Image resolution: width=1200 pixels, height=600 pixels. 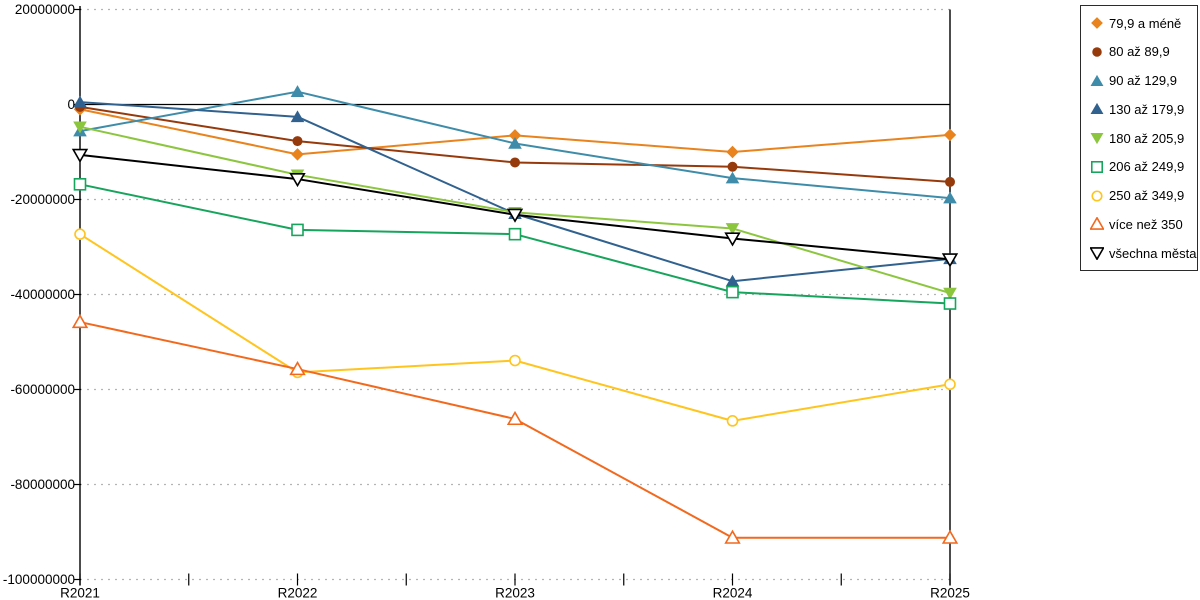 I want to click on diamond-icon, so click(x=1097, y=23).